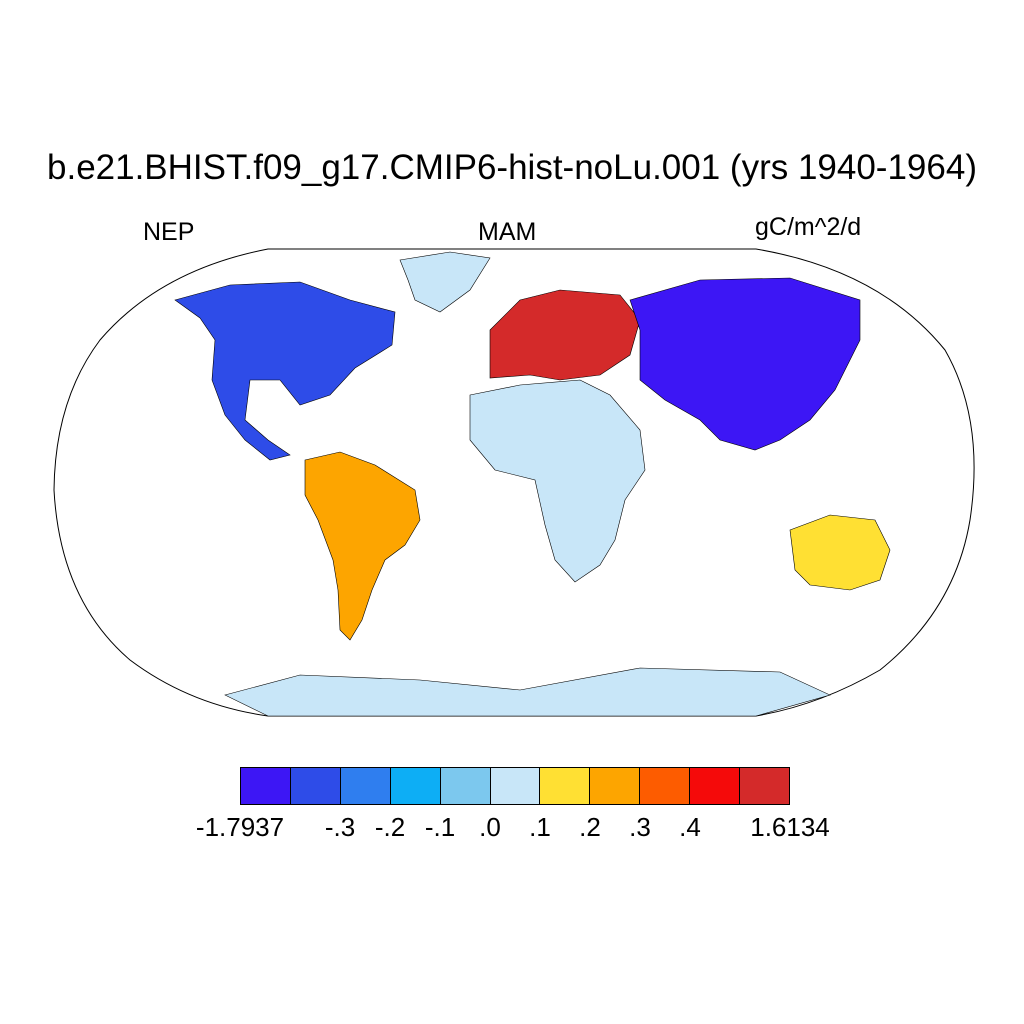 The image size is (1024, 1024). Describe the element at coordinates (440, 827) in the screenshot. I see `colorbar-tick-label: -.1` at that location.